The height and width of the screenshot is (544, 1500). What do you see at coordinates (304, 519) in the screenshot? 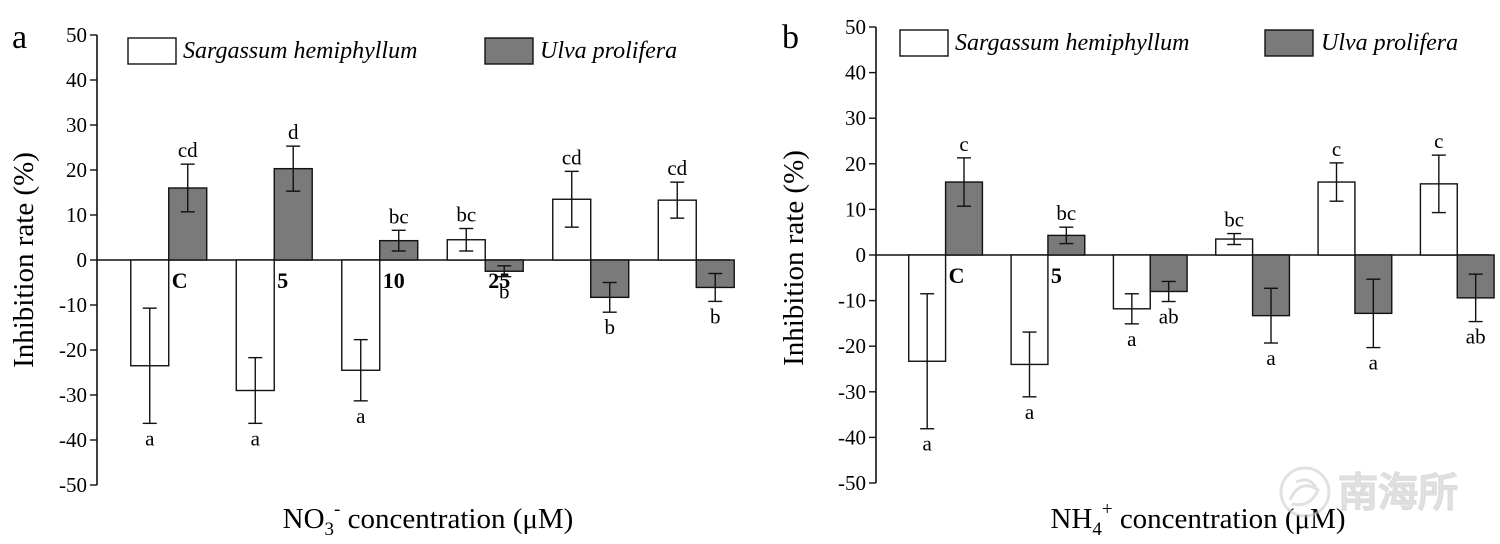
I see `x-axis-label-main: NO` at bounding box center [304, 519].